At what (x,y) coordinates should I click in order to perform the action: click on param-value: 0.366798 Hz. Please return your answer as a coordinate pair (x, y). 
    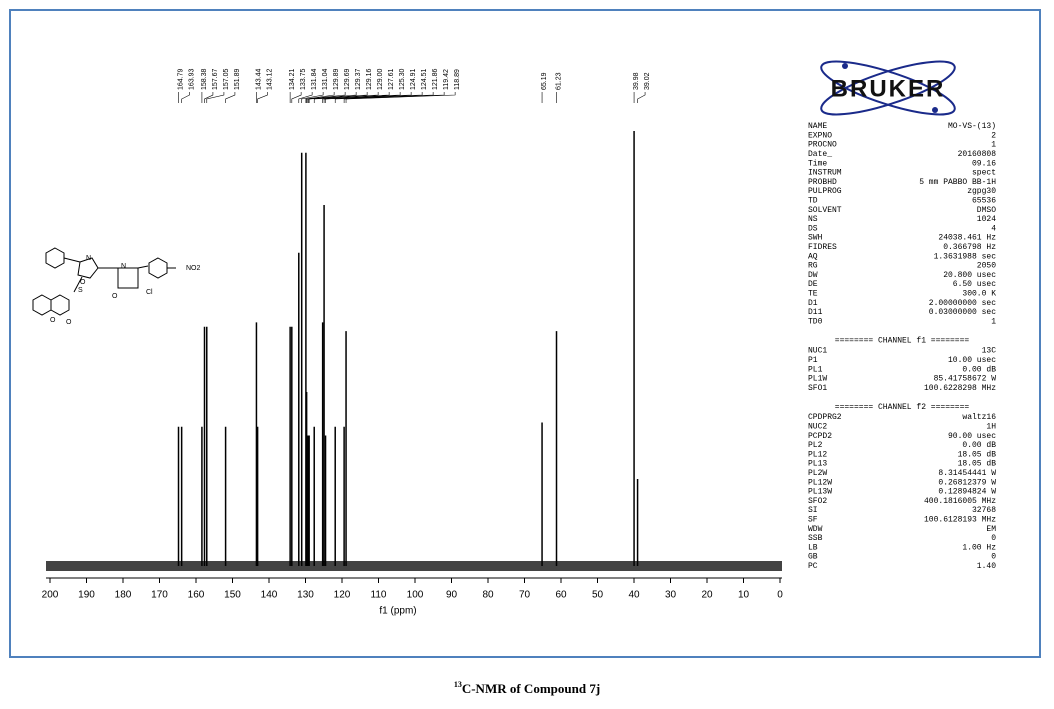
    Looking at the image, I should click on (969, 247).